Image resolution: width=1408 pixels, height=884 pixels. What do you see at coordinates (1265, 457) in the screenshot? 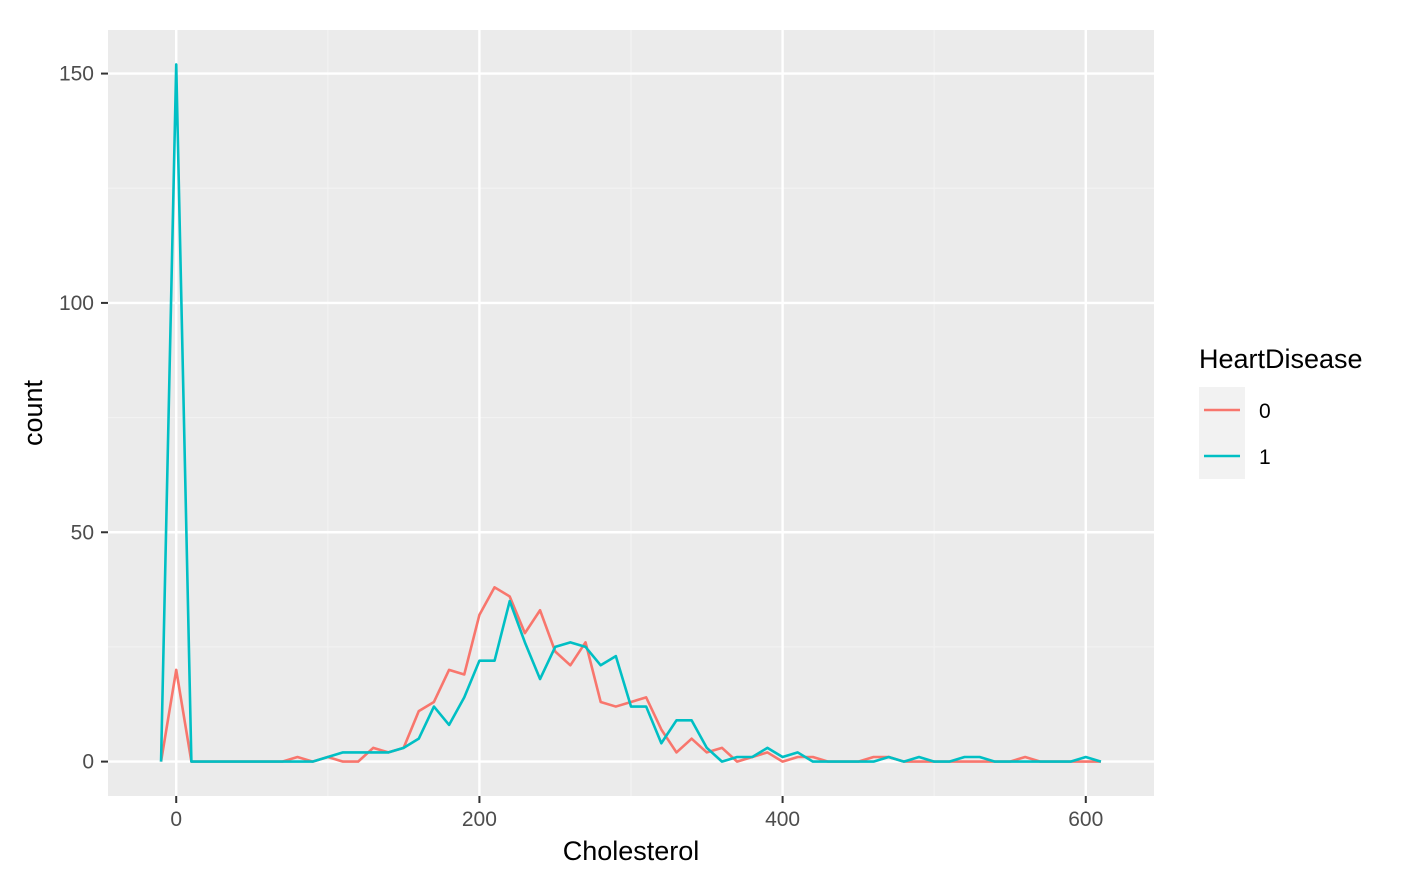
I see `legend-label-1: 1` at bounding box center [1265, 457].